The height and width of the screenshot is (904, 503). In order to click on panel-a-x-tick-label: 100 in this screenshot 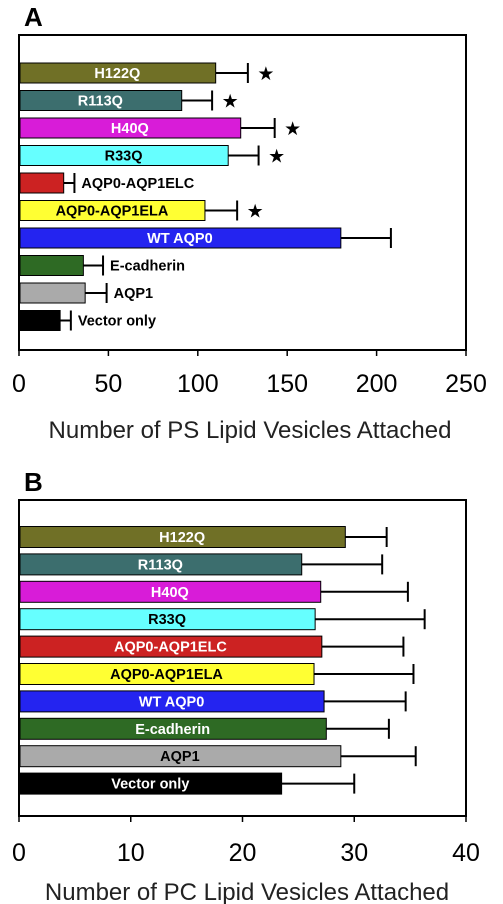, I will do `click(198, 384)`.